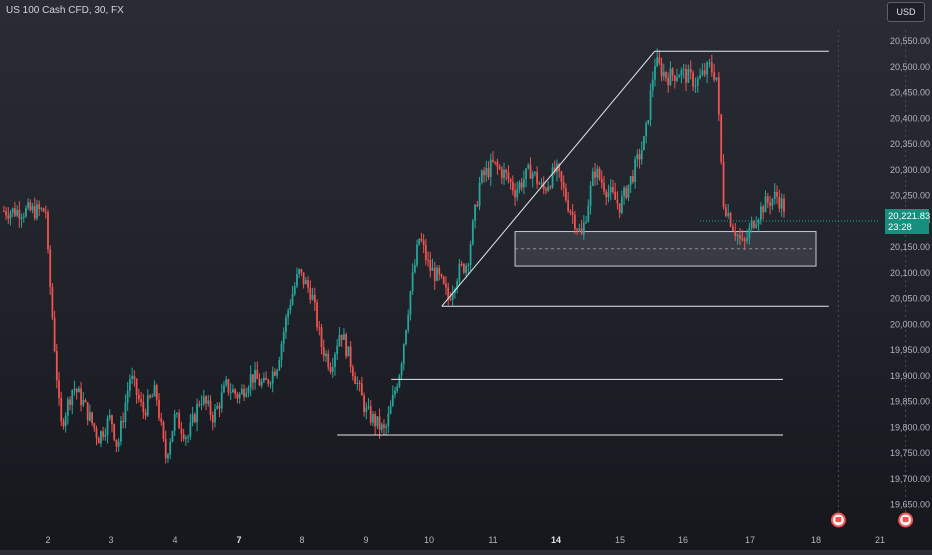 This screenshot has width=932, height=555. What do you see at coordinates (910, 299) in the screenshot?
I see `y-tick-label: 20,050.00` at bounding box center [910, 299].